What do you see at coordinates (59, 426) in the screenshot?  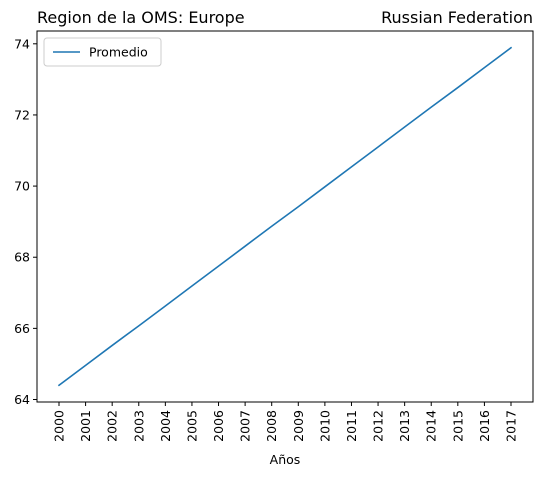 I see `x-tick-label: 2000` at bounding box center [59, 426].